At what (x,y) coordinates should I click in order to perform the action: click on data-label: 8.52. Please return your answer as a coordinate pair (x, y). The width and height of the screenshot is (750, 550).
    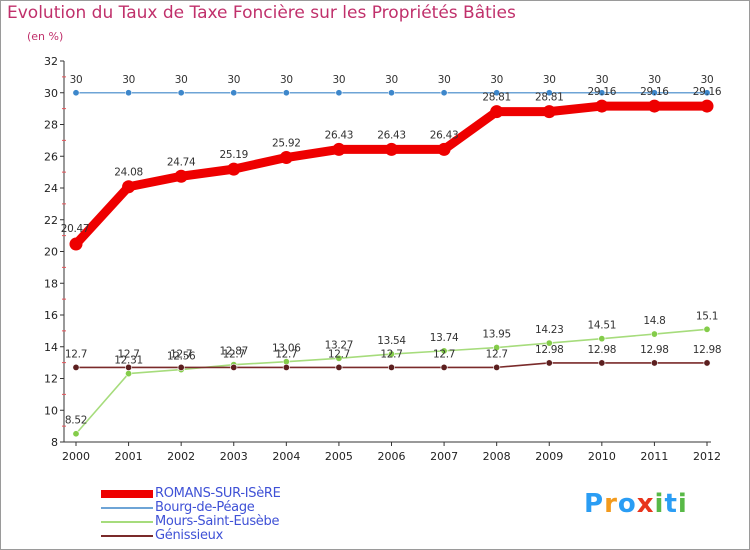
    Looking at the image, I should click on (76, 421).